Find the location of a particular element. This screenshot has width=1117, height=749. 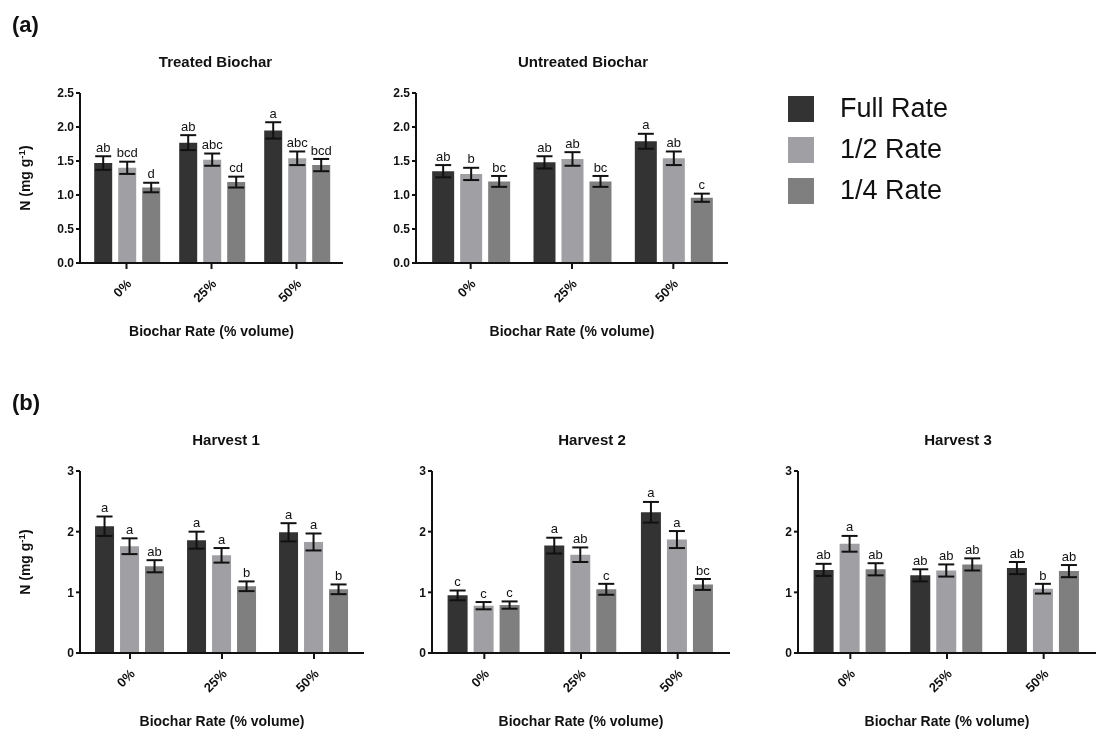

data-label: d is located at coordinates (151, 174).